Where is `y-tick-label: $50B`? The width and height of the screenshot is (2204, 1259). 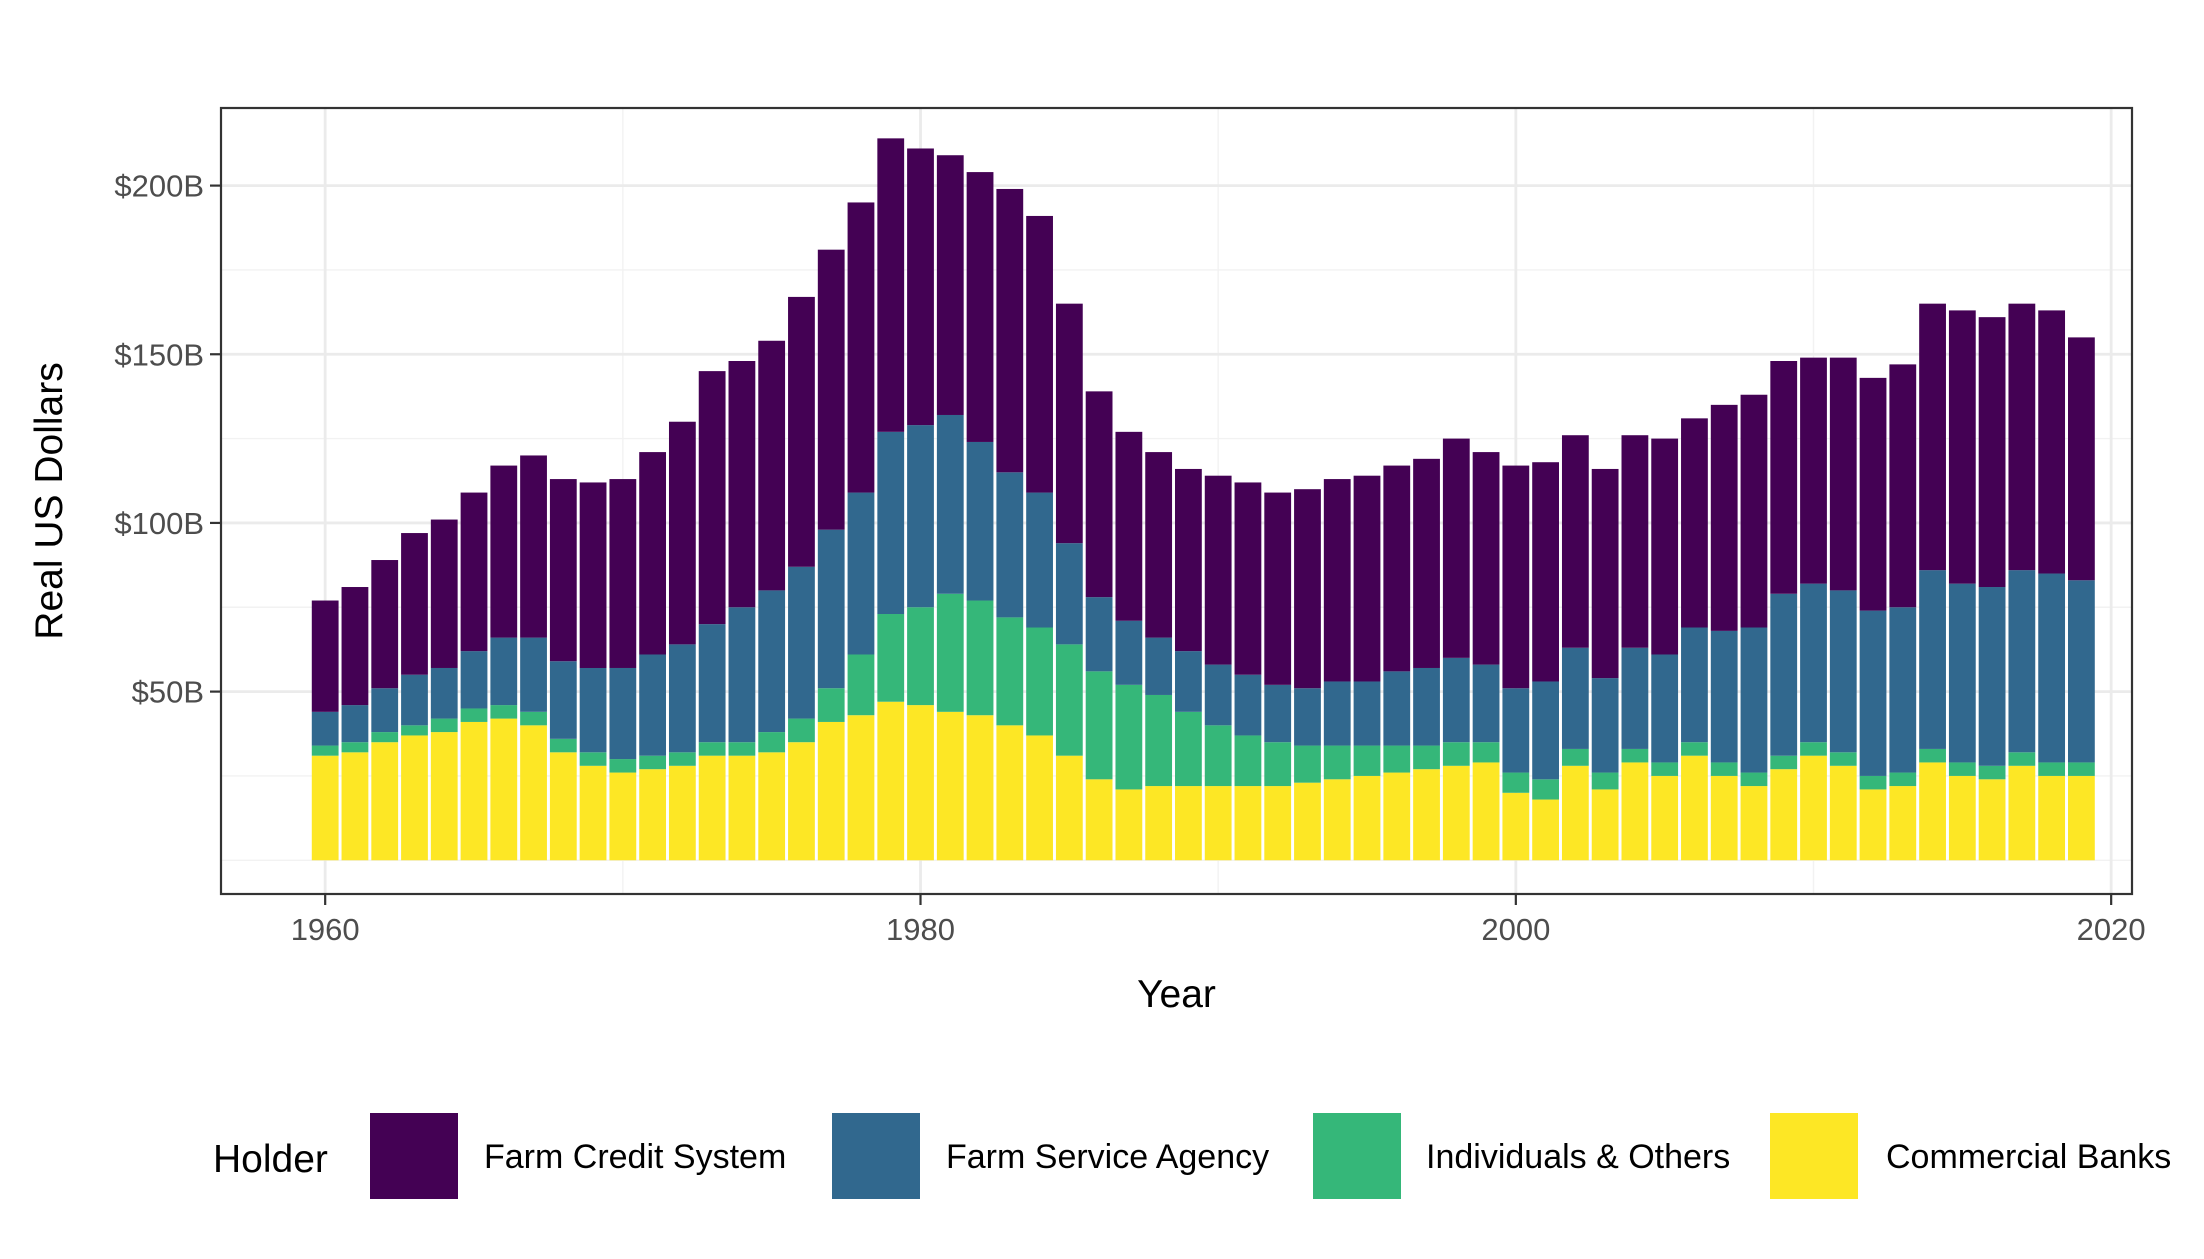
y-tick-label: $50B is located at coordinates (168, 692).